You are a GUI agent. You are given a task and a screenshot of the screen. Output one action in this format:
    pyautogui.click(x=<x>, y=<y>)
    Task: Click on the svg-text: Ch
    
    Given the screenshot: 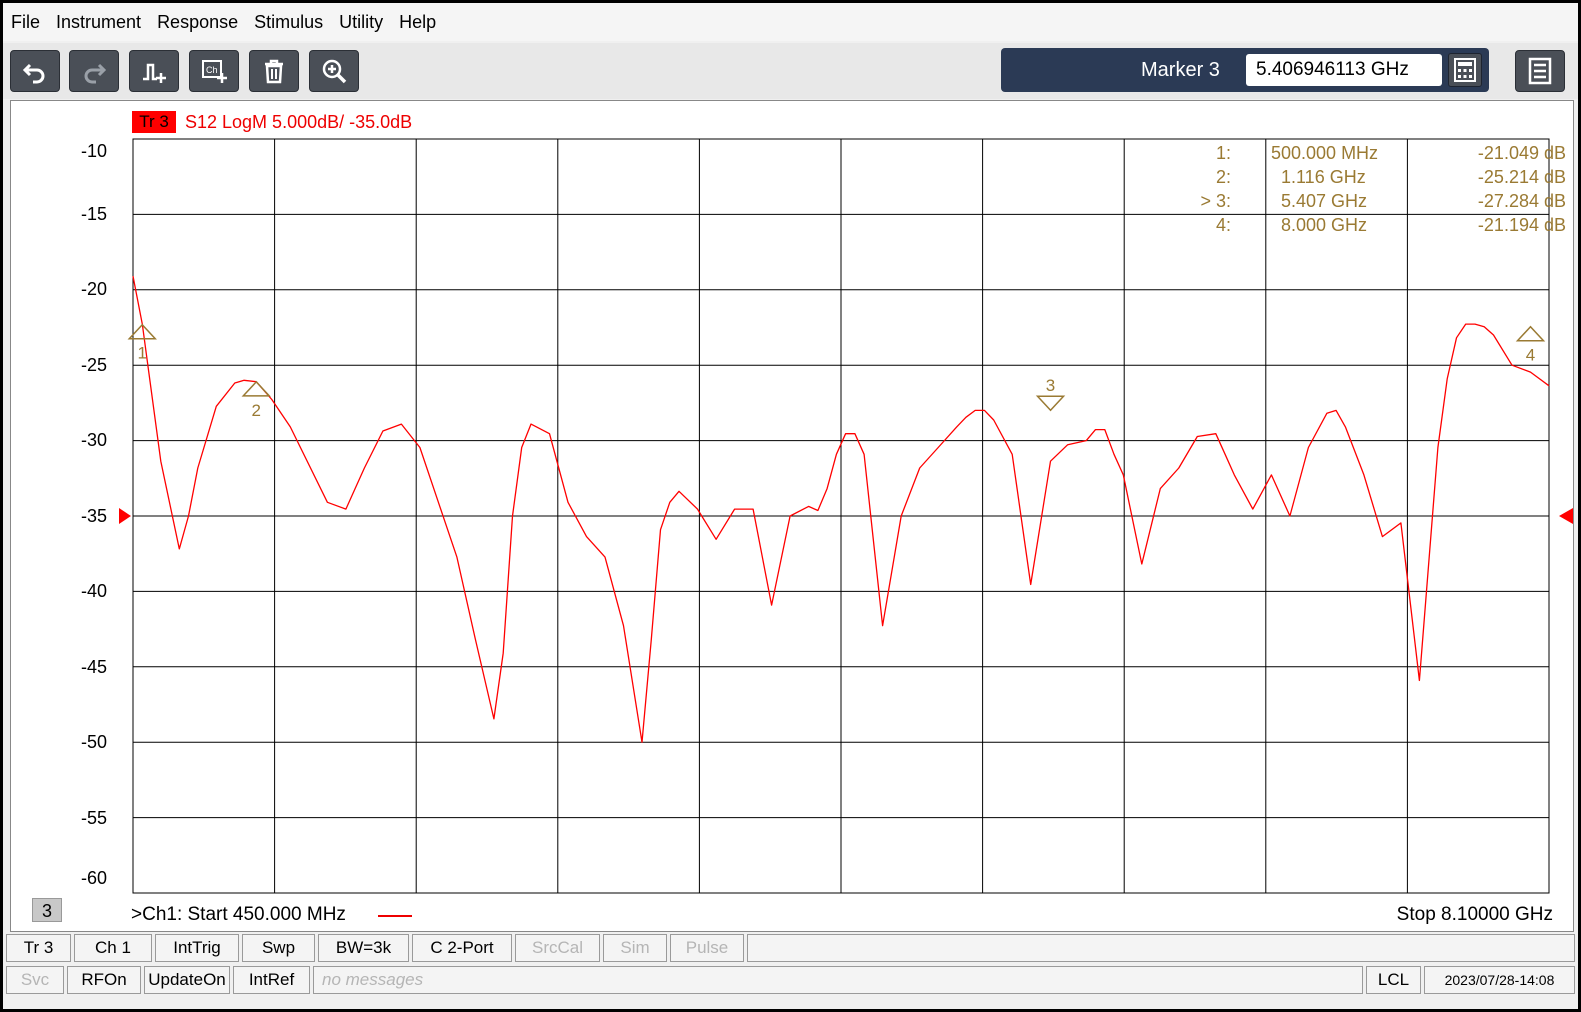 What is the action you would take?
    pyautogui.click(x=212, y=70)
    